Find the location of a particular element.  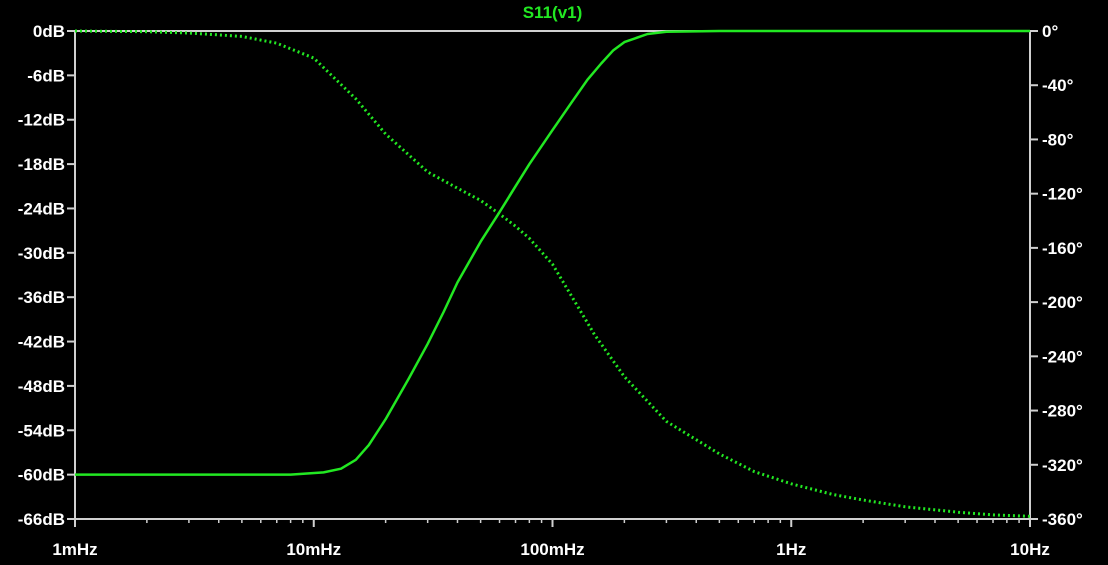

x-tick-label: 100mHz is located at coordinates (552, 549).